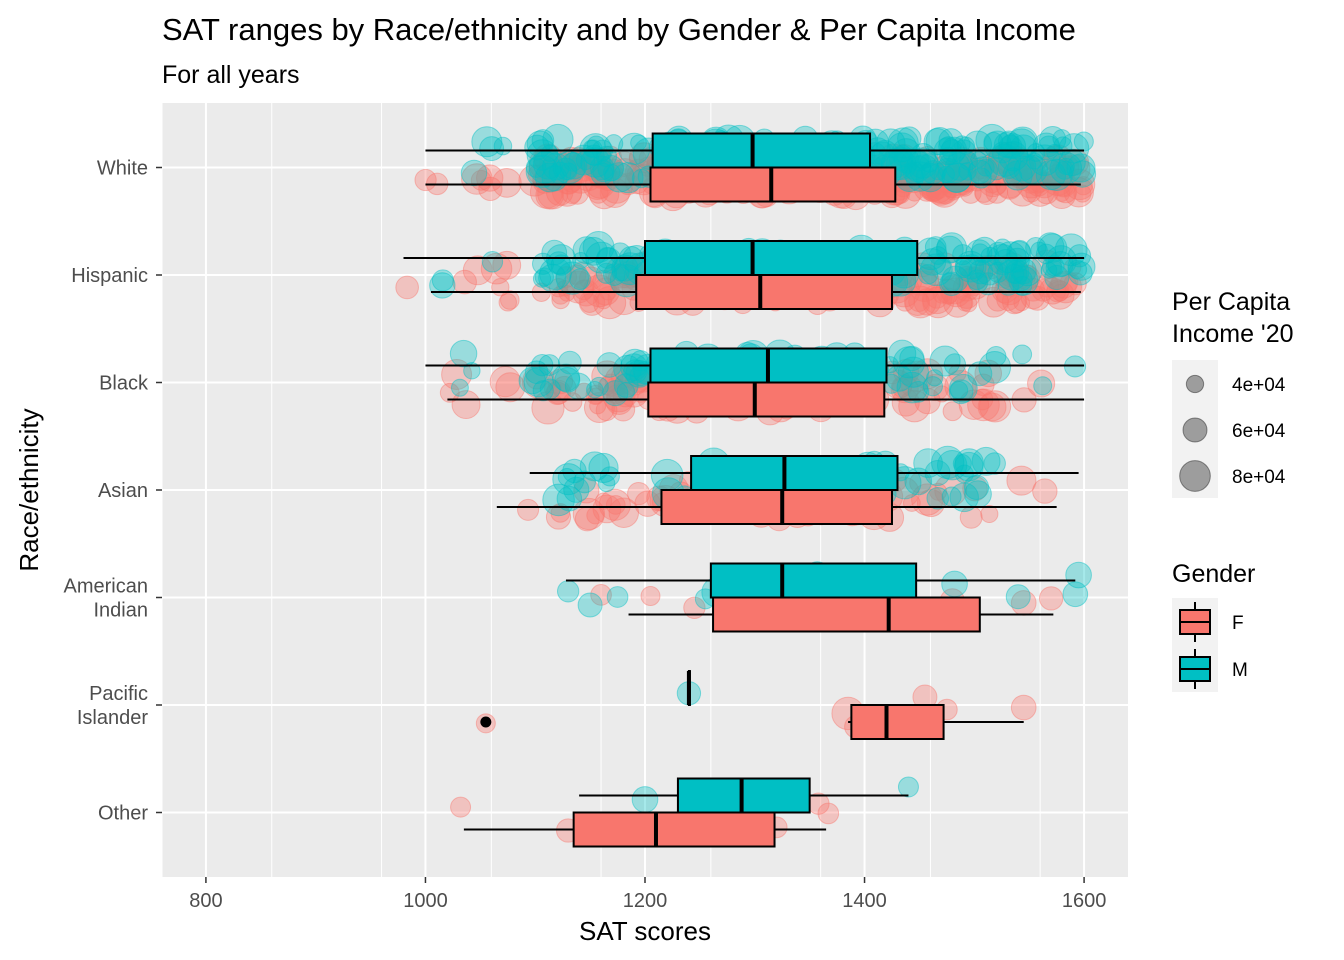 The height and width of the screenshot is (960, 1344). I want to click on boxplot-m-pacific-islander, so click(688, 688).